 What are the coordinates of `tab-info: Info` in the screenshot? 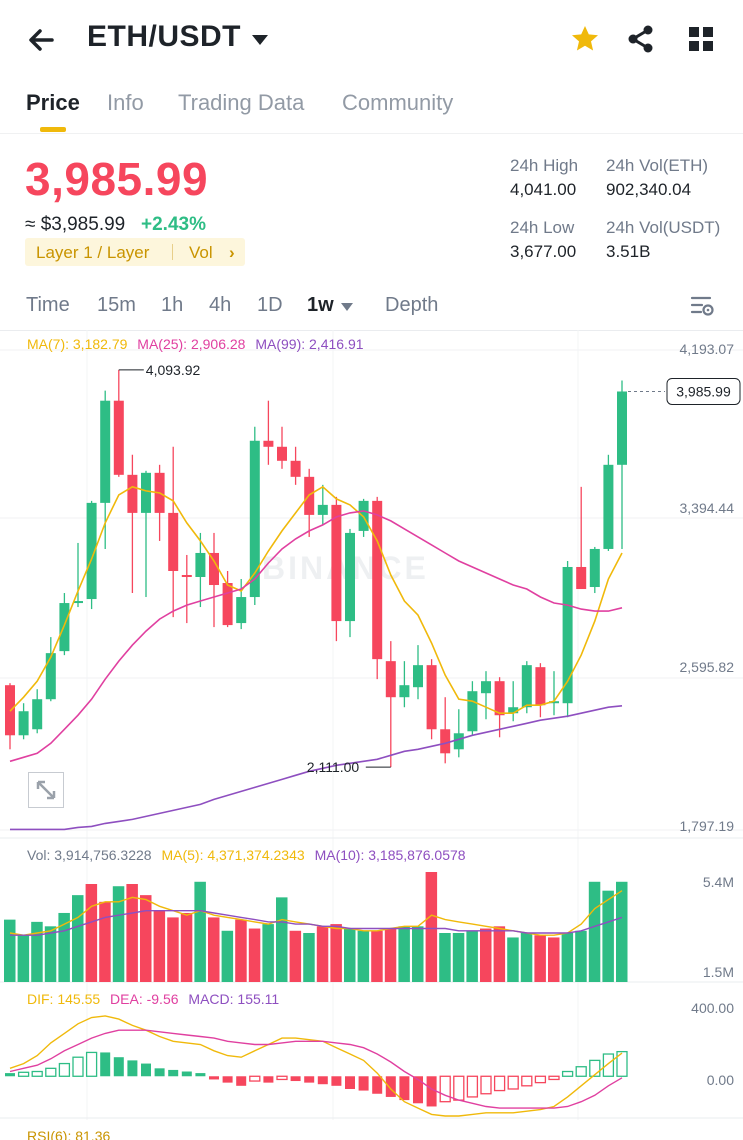 It's located at (125, 102).